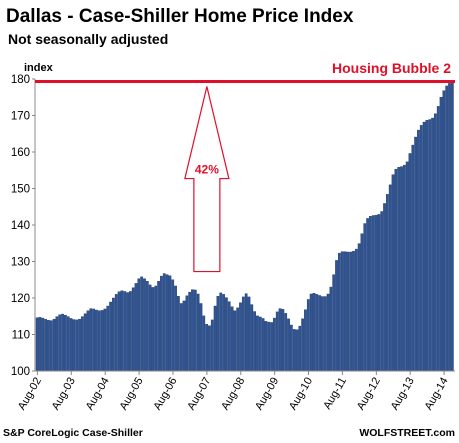 The height and width of the screenshot is (443, 459). I want to click on x-tick-label: Aug-03, so click(64, 394).